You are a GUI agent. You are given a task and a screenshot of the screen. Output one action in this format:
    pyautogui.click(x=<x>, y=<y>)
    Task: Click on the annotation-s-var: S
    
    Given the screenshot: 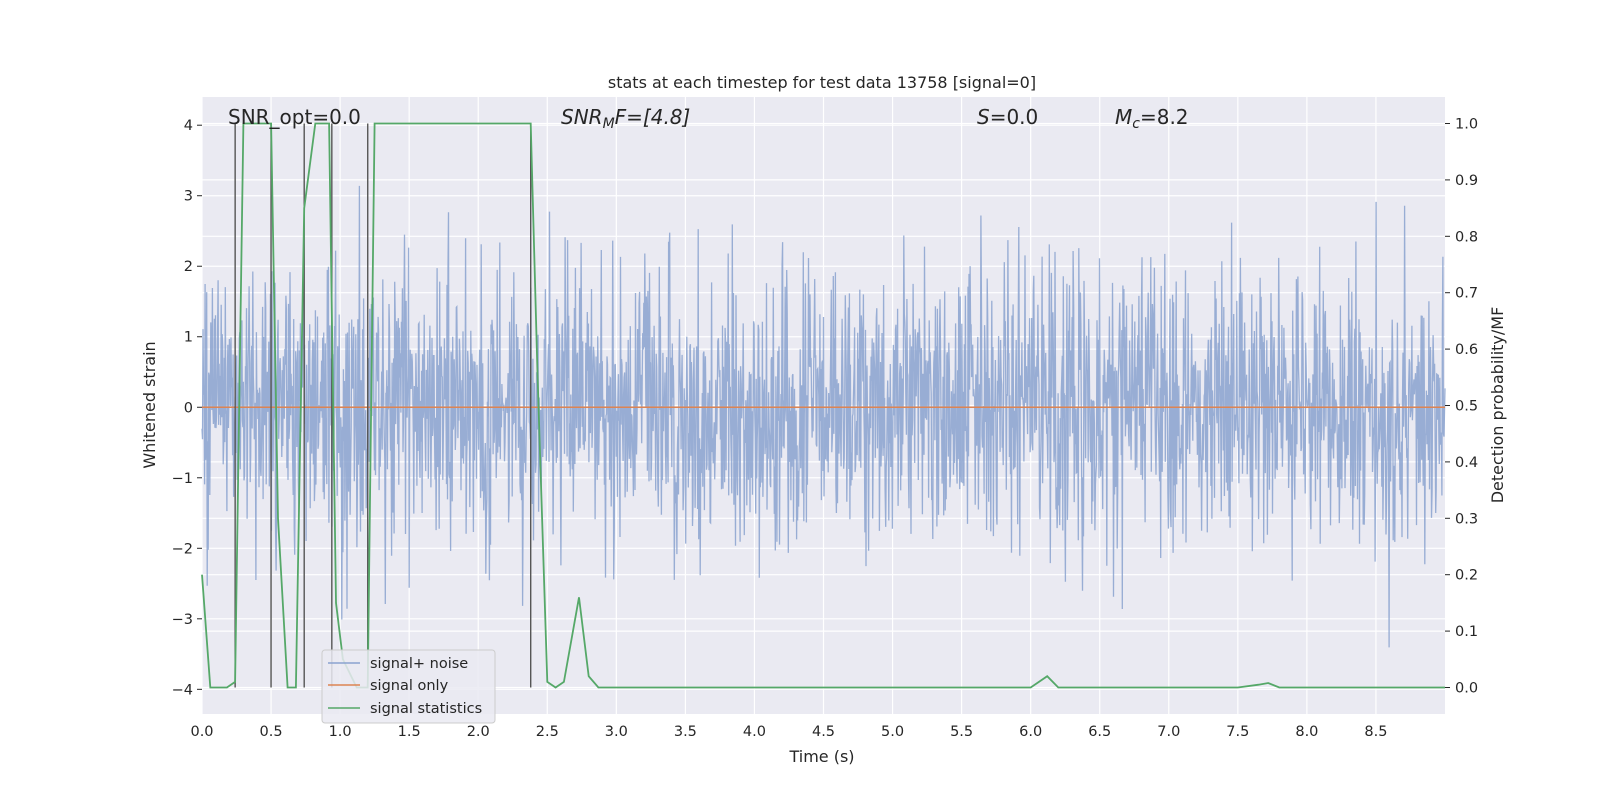 What is the action you would take?
    pyautogui.click(x=983, y=117)
    